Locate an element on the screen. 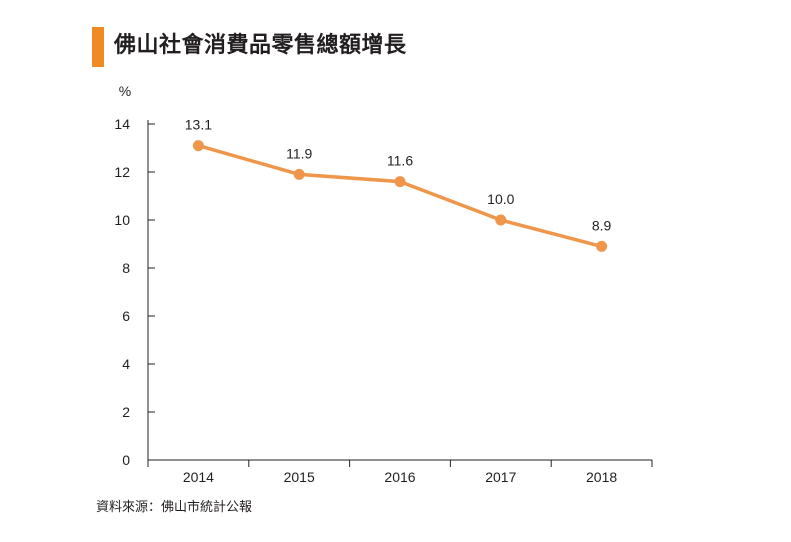 The image size is (791, 542). chart-data-labels: 13.1 11.9 11.6 10.0 8.9 is located at coordinates (398, 175).